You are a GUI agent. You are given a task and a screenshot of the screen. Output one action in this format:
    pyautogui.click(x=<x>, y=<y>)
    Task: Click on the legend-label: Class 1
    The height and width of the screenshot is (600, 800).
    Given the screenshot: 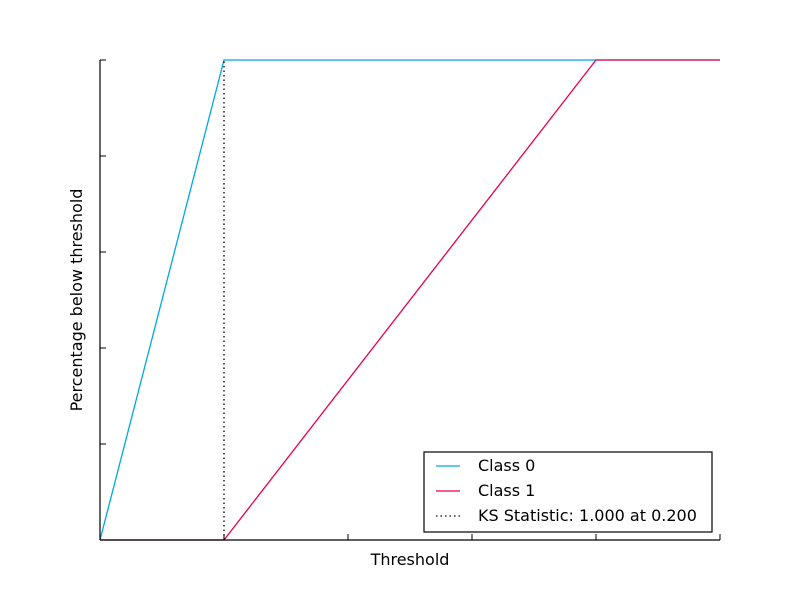 What is the action you would take?
    pyautogui.click(x=506, y=490)
    